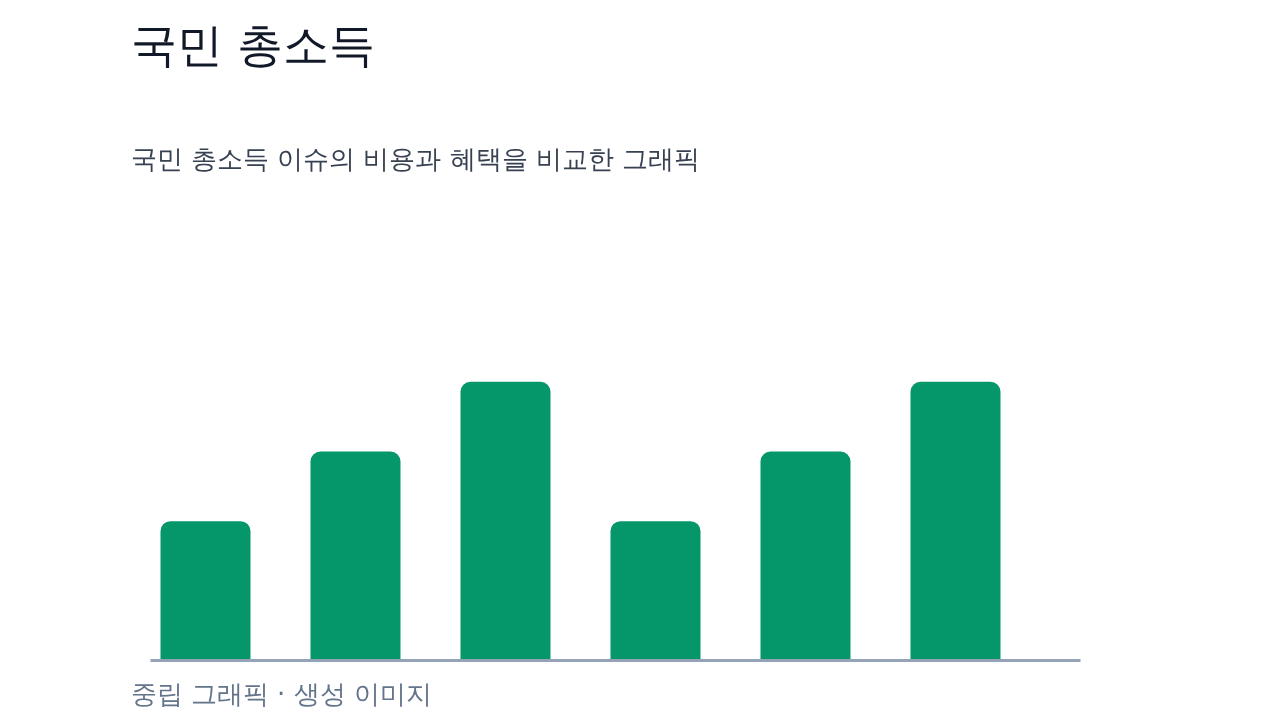  Describe the element at coordinates (253, 44) in the screenshot. I see `chart-title: 국민 총소득` at that location.